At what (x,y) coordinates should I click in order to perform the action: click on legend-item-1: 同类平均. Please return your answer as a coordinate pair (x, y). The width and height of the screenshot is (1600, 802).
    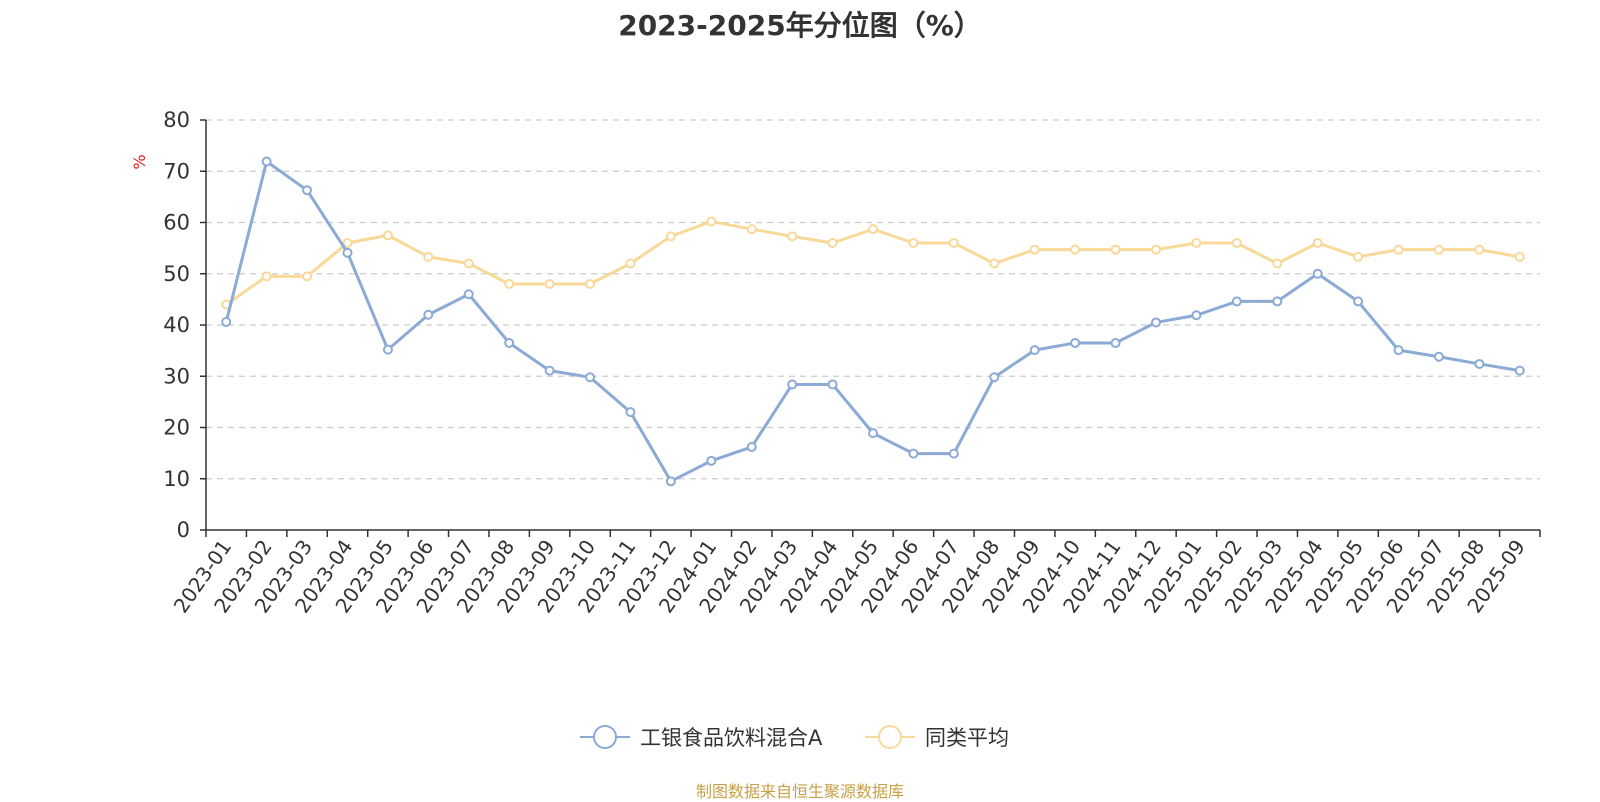
    Looking at the image, I should click on (937, 737).